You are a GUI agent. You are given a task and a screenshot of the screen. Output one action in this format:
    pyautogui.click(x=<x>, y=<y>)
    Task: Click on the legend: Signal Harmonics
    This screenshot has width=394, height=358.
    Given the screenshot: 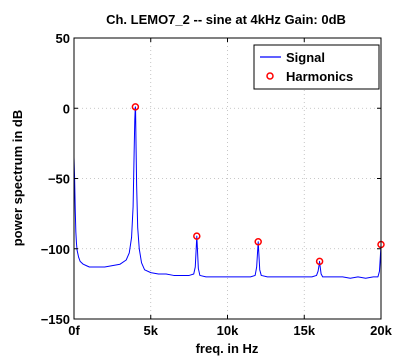 What is the action you would take?
    pyautogui.click(x=316, y=67)
    